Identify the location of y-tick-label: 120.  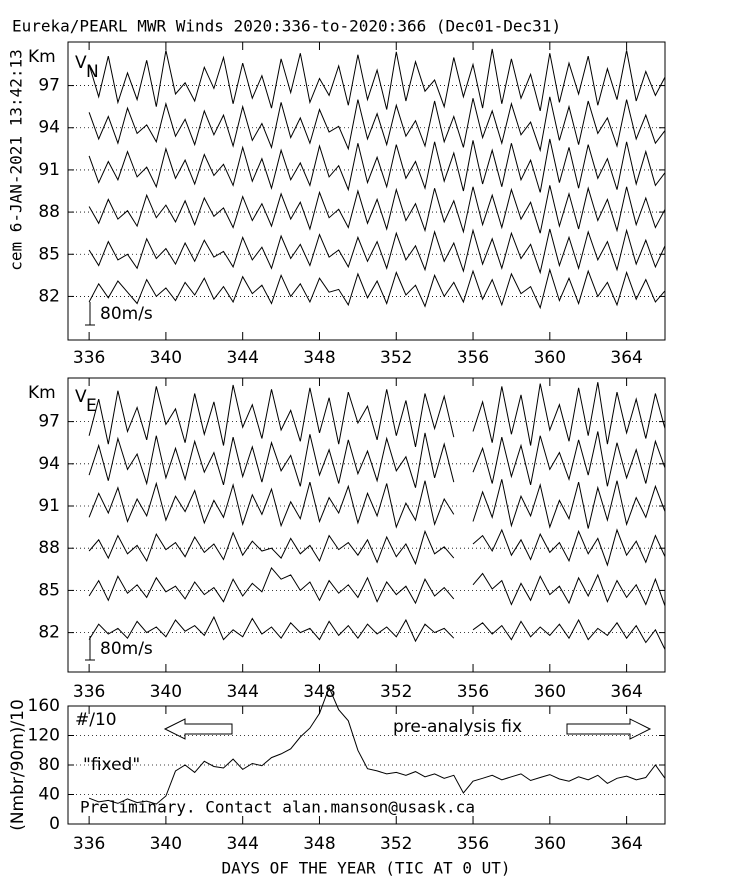
(44, 736).